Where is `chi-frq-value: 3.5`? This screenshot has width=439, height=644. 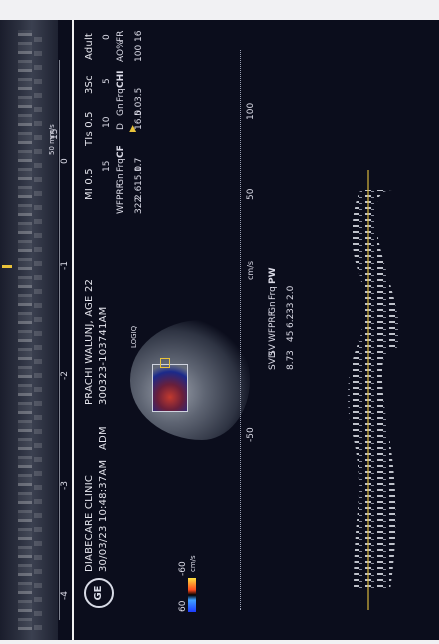
chi-frq-value: 3.5 is located at coordinates (139, 94).